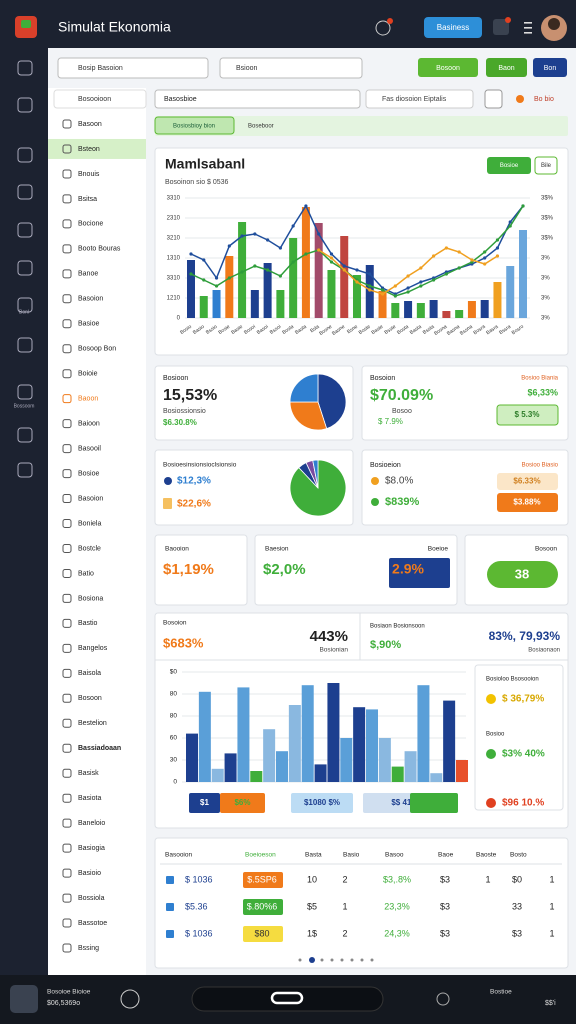  Describe the element at coordinates (89, 174) in the screenshot. I see `sidebar-item: Bnouis` at that location.